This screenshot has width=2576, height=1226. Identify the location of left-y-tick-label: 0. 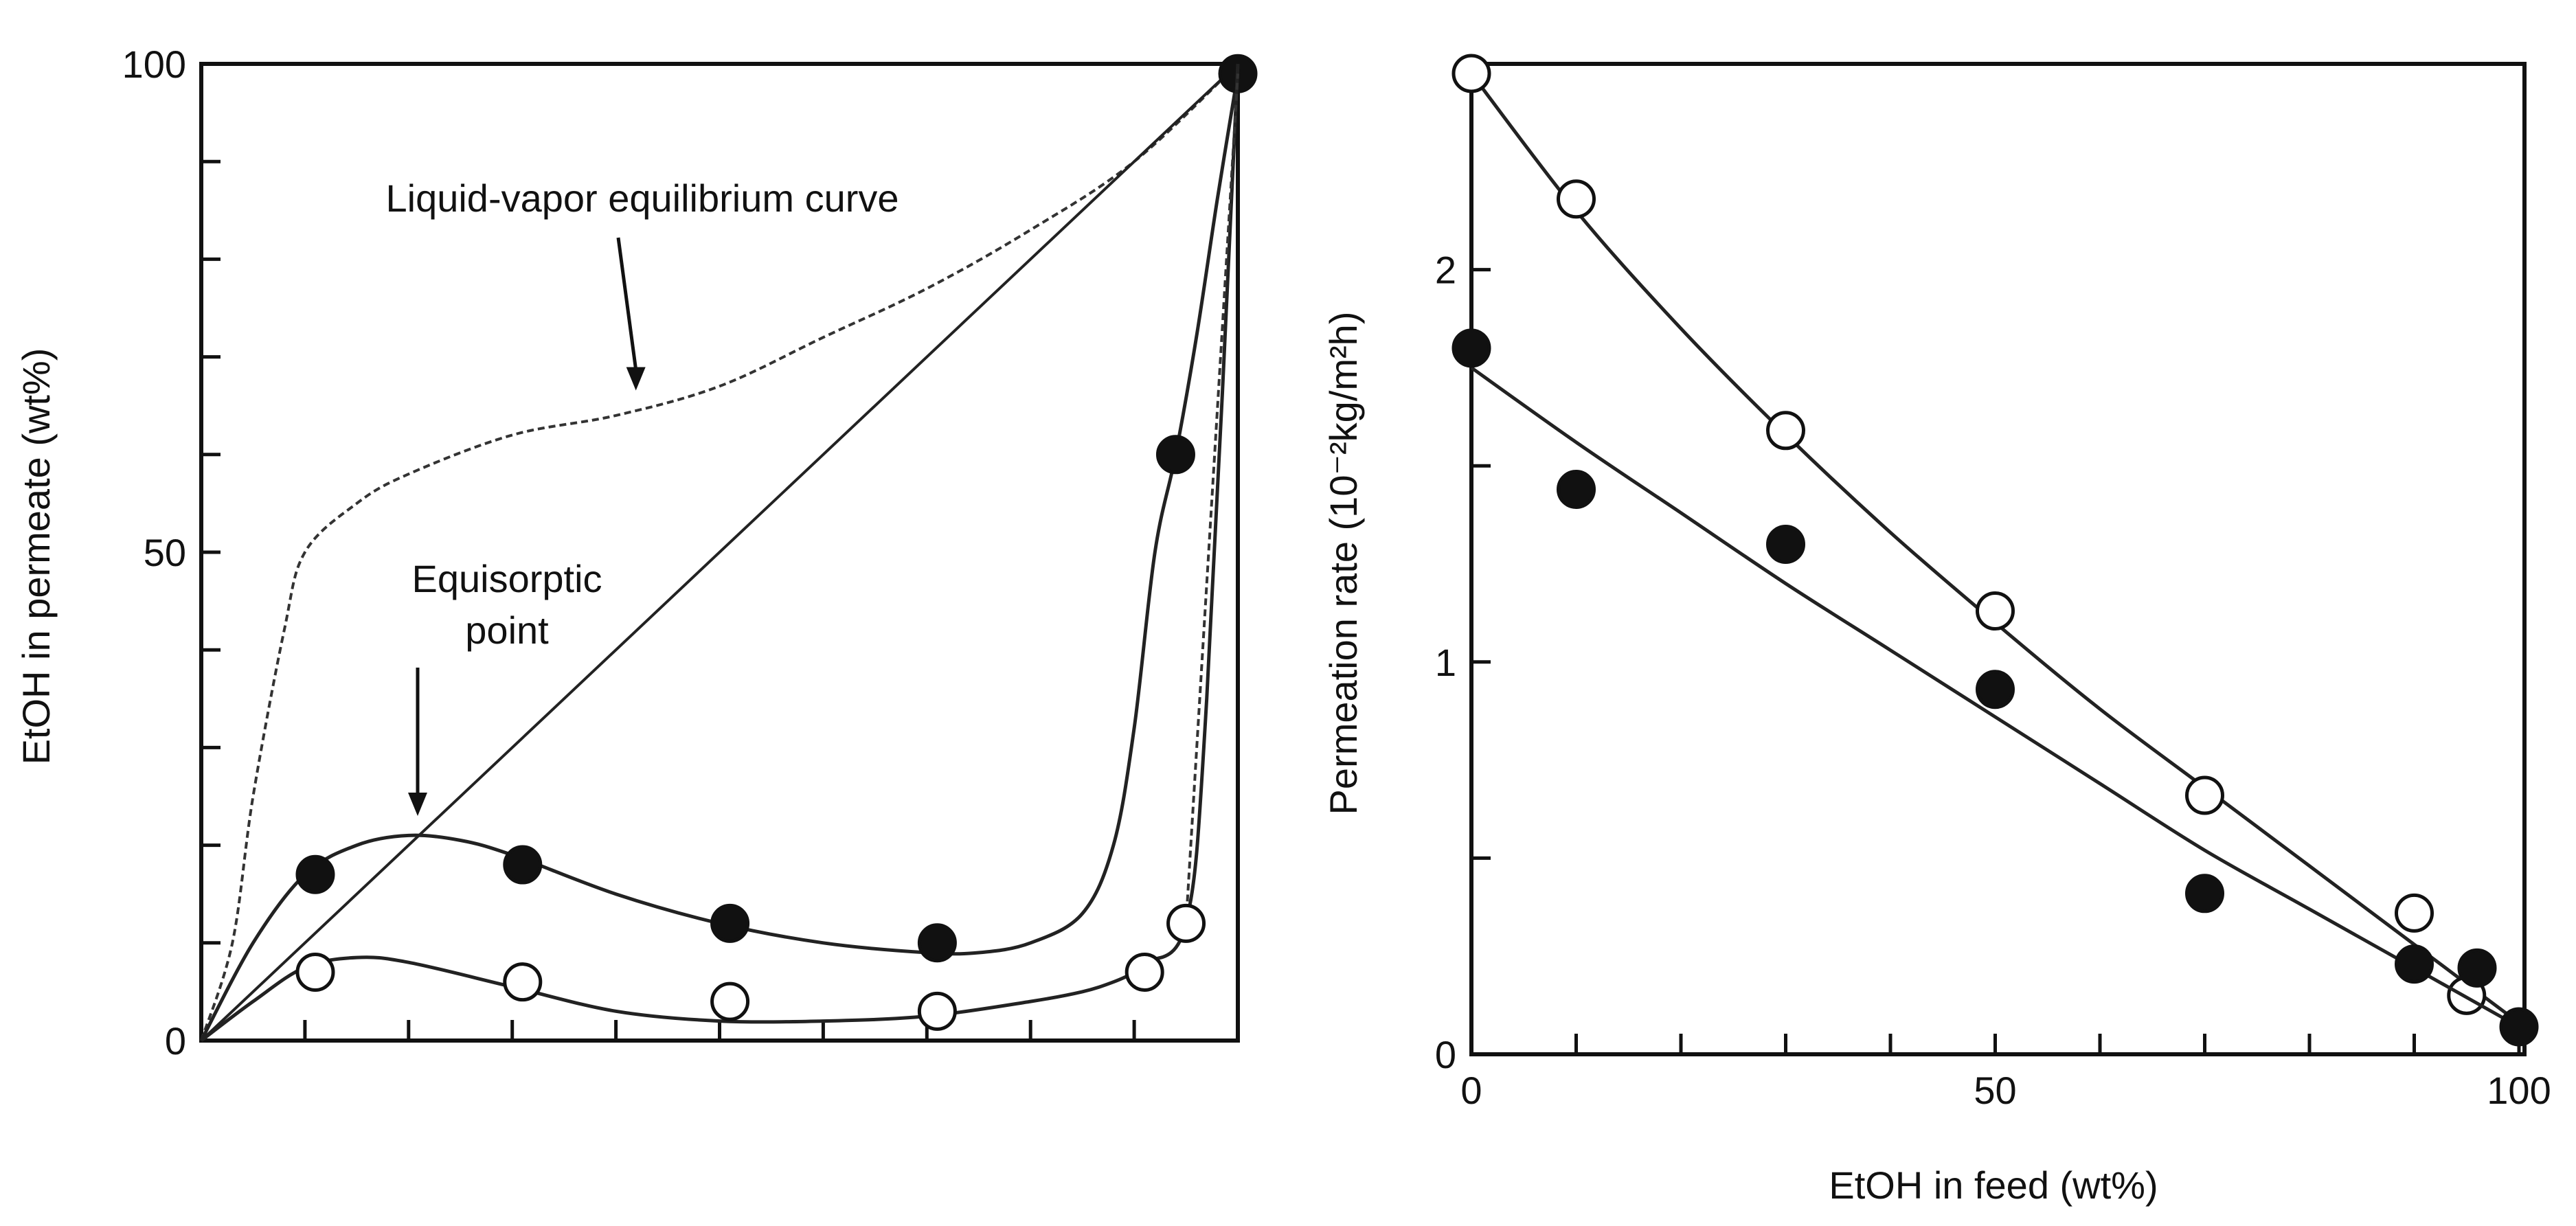
(175, 1041).